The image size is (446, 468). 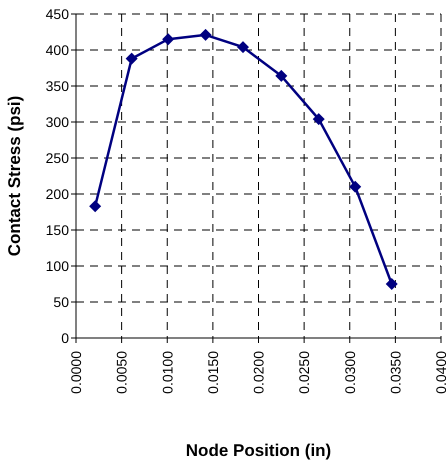 I want to click on x-axis-title: Node Position (in), so click(x=259, y=450).